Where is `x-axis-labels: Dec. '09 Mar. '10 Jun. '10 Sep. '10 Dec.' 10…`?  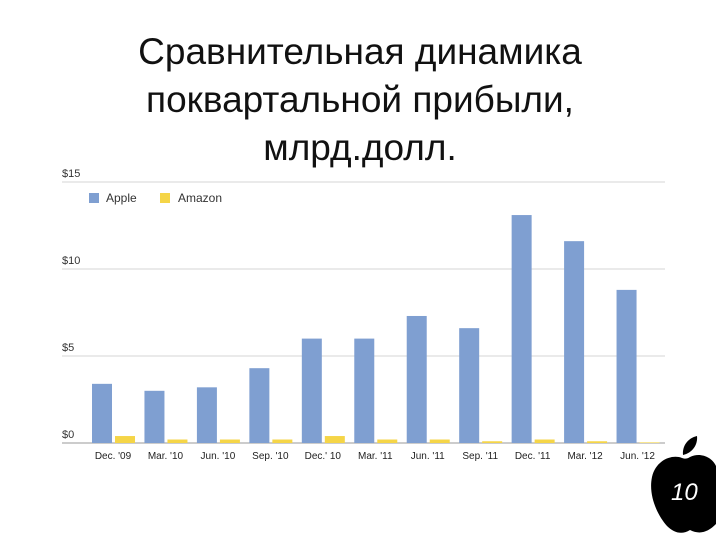
x-axis-labels: Dec. '09 Mar. '10 Jun. '10 Sep. '10 Dec.' 10… is located at coordinates (375, 456).